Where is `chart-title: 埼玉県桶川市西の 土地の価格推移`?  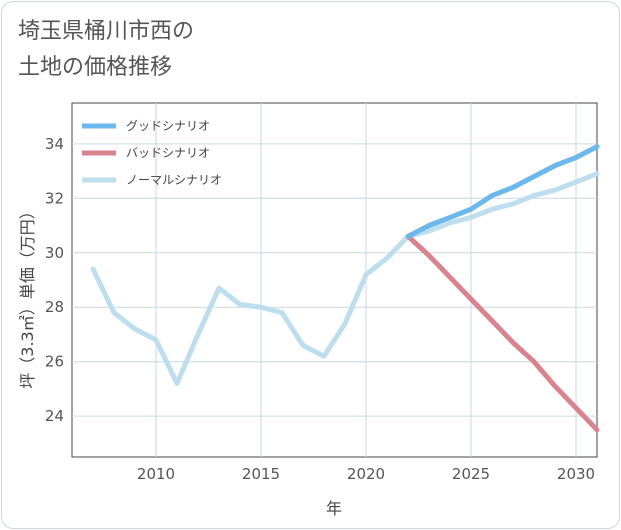 chart-title: 埼玉県桶川市西の 土地の価格推移 is located at coordinates (106, 50).